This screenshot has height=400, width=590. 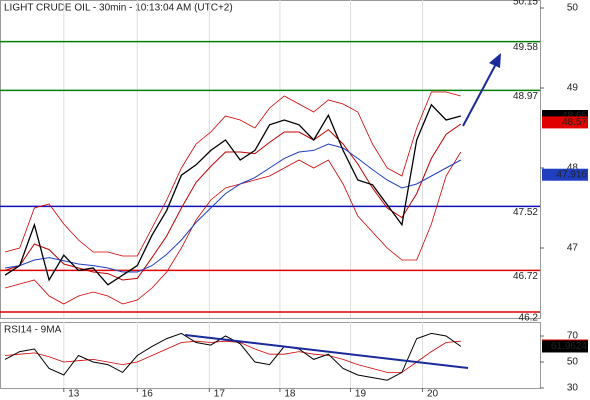 What do you see at coordinates (573, 388) in the screenshot?
I see `y-tick-label: 30` at bounding box center [573, 388].